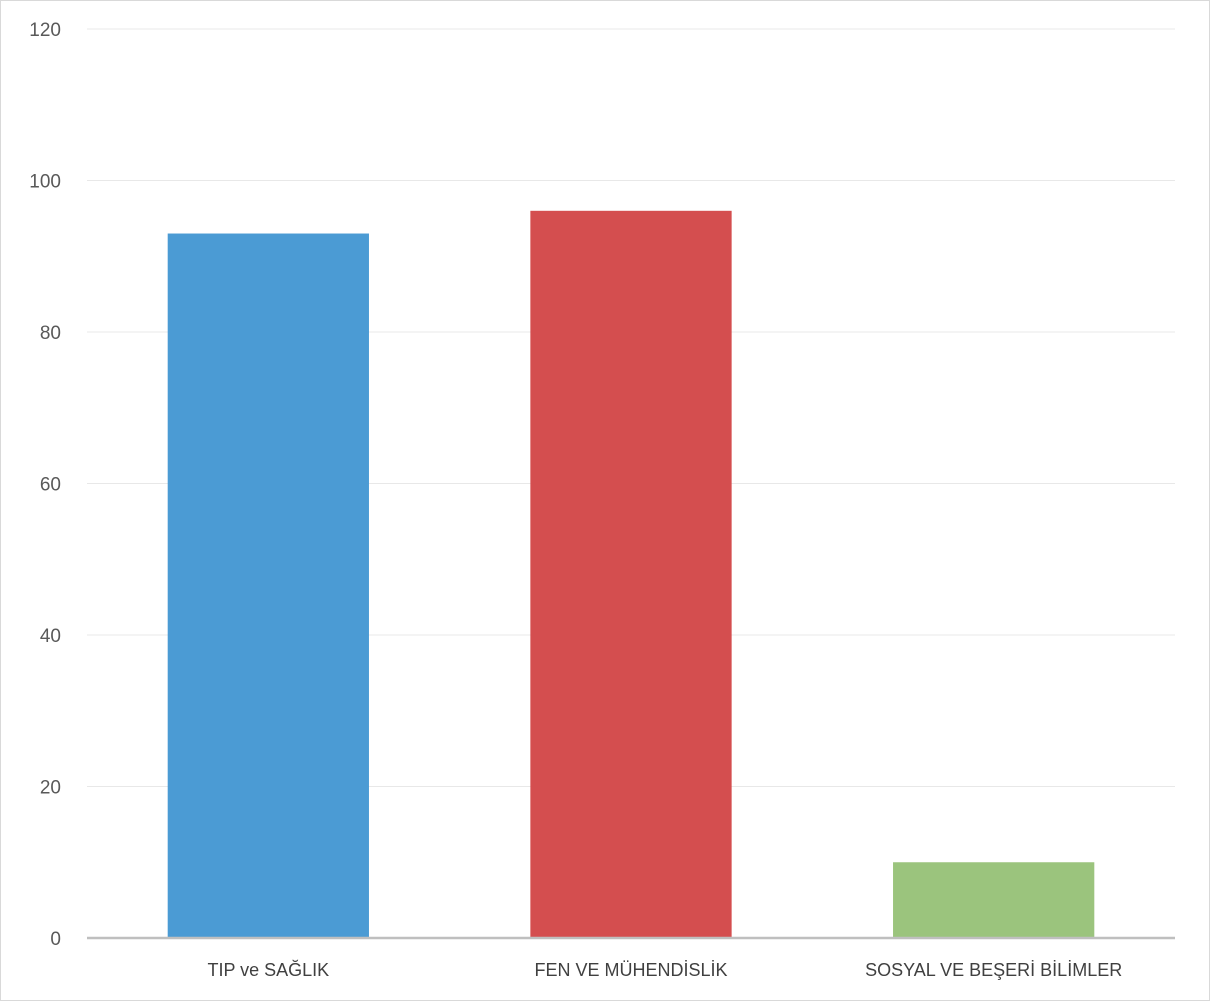 The height and width of the screenshot is (1001, 1210). I want to click on y-axis-tick-labels: 0 20 40 60 80 100 120, so click(45, 485).